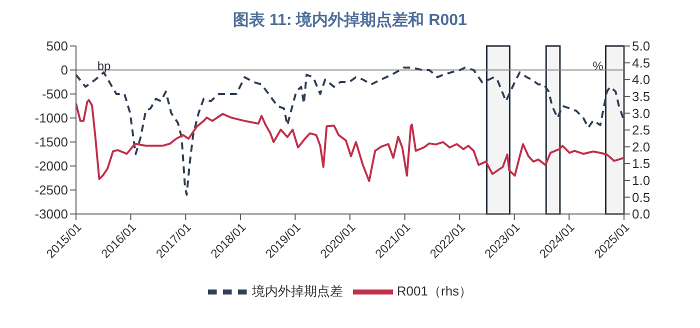  I want to click on y2-tick-label: 4.0, so click(641, 80).